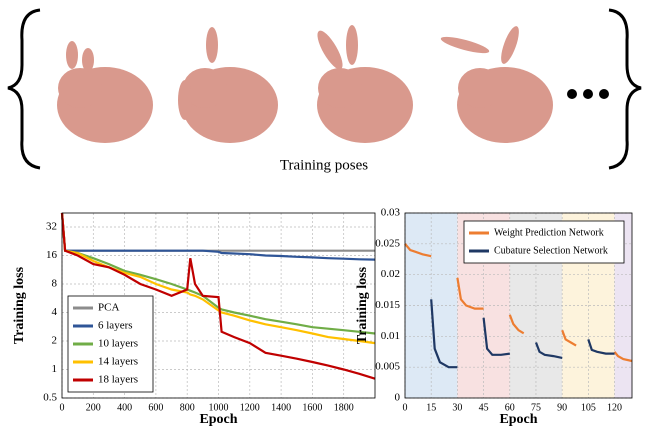 The image size is (649, 430). I want to click on y-tick-label: 2, so click(55, 341).